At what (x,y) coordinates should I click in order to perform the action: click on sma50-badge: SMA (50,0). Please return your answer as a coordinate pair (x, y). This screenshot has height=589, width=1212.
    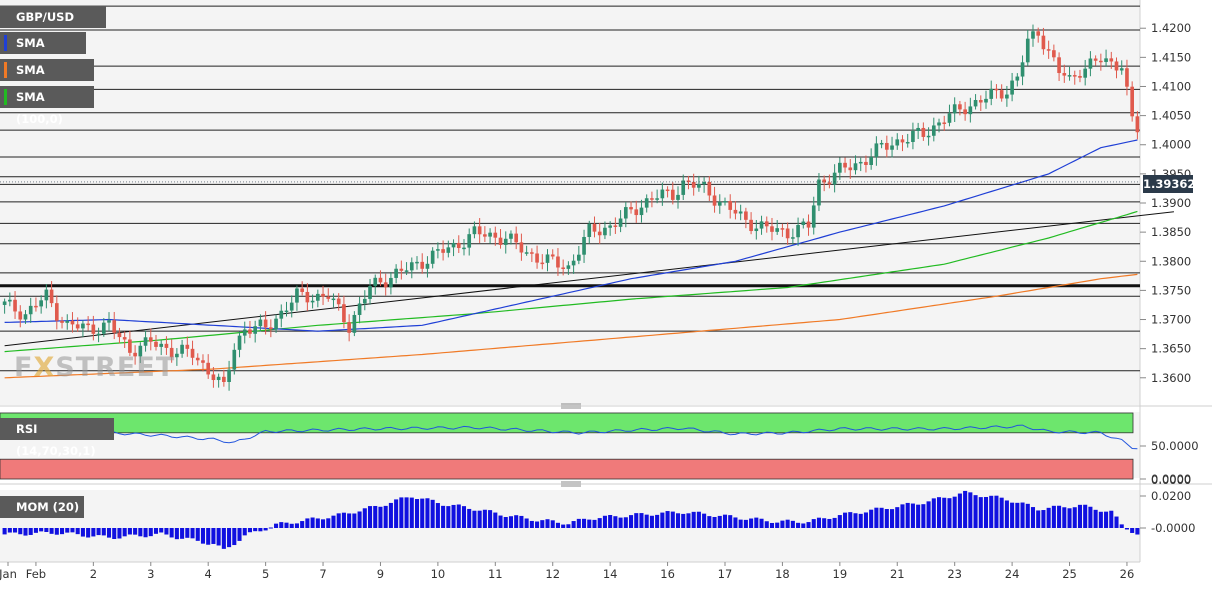
    Looking at the image, I should click on (43, 52).